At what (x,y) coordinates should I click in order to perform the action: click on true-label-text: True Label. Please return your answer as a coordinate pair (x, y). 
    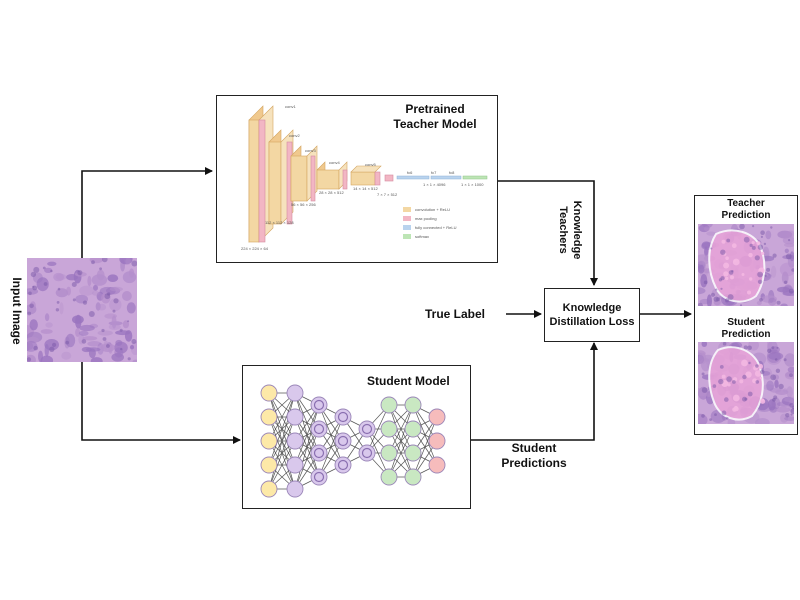
    Looking at the image, I should click on (455, 314).